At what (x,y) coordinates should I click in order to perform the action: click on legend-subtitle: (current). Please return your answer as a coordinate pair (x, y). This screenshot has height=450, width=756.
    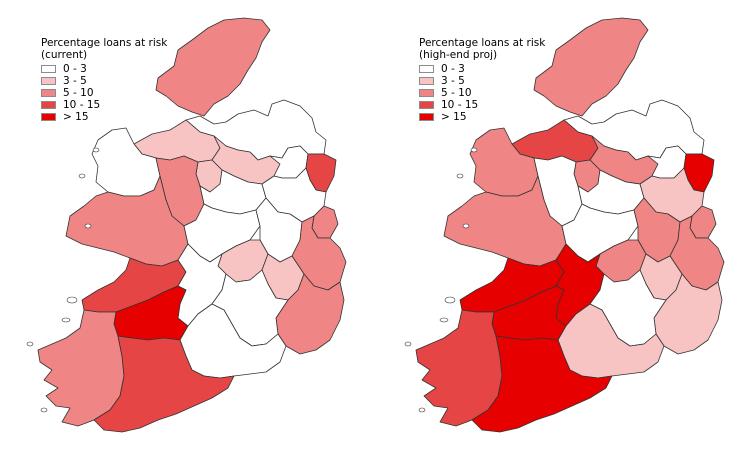
    Looking at the image, I should click on (64, 55).